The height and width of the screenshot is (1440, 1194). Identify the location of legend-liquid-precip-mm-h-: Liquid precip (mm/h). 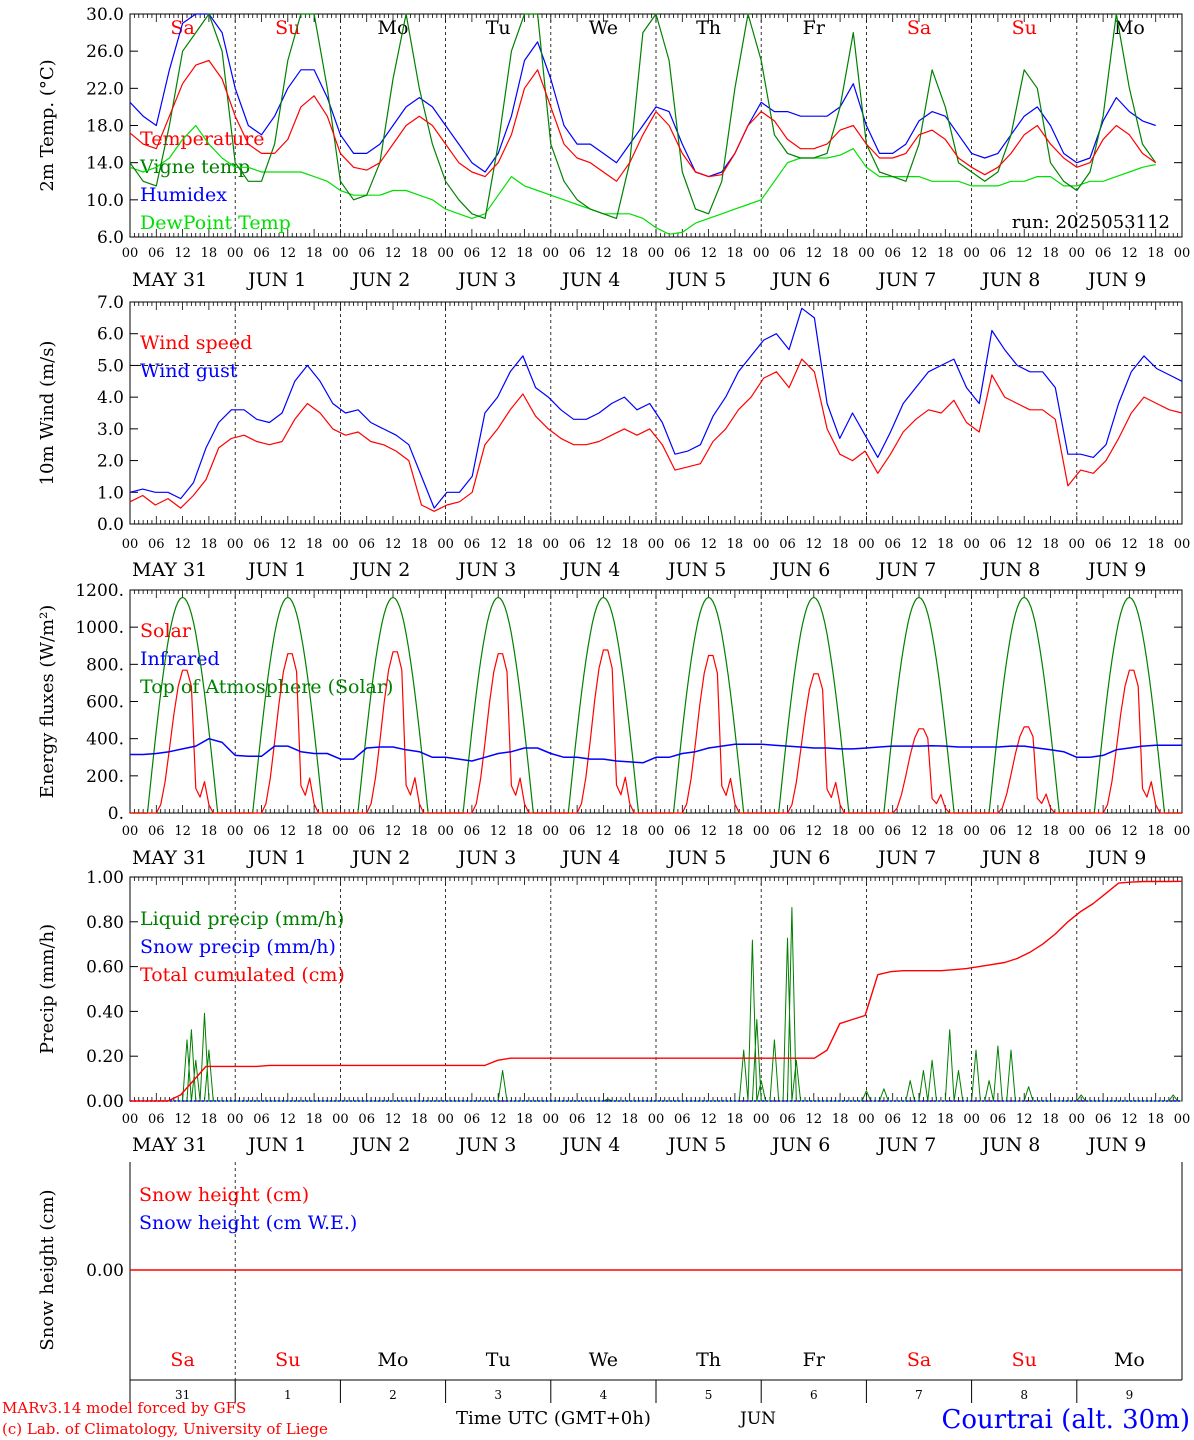
(242, 919).